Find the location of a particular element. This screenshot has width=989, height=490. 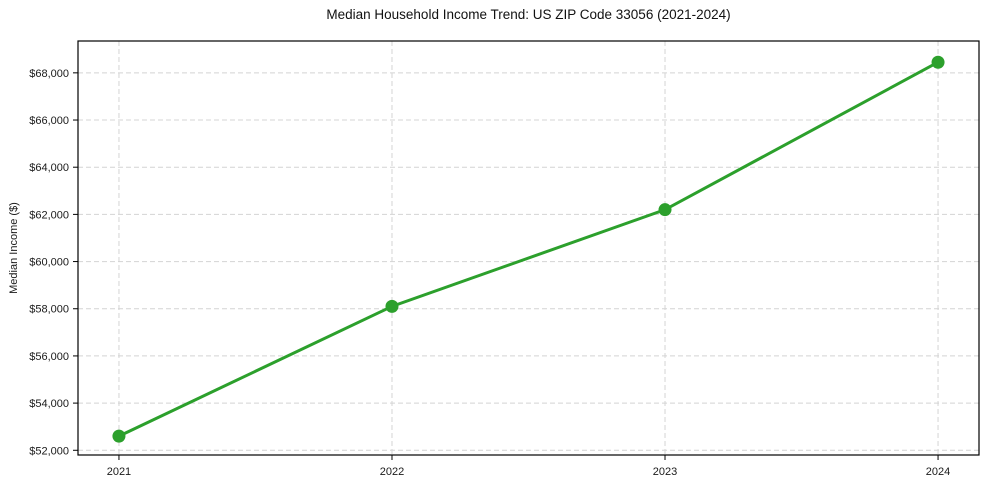

y-tick-label: $64,000 is located at coordinates (49, 168).